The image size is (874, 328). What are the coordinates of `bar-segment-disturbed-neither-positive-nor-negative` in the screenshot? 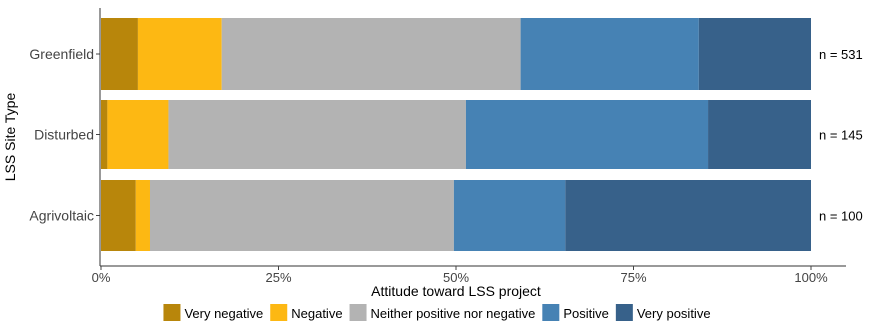 It's located at (317, 134).